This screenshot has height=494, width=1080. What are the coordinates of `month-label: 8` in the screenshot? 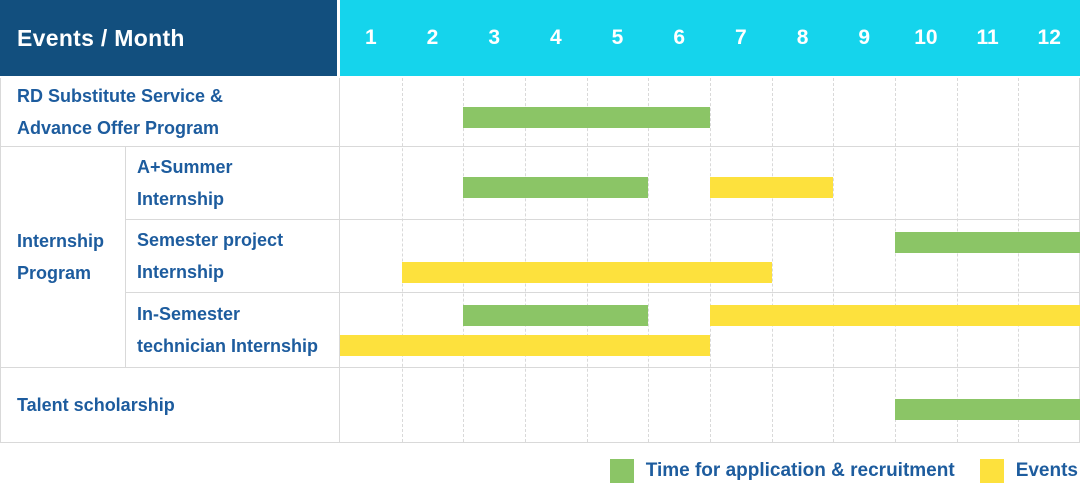 It's located at (802, 37).